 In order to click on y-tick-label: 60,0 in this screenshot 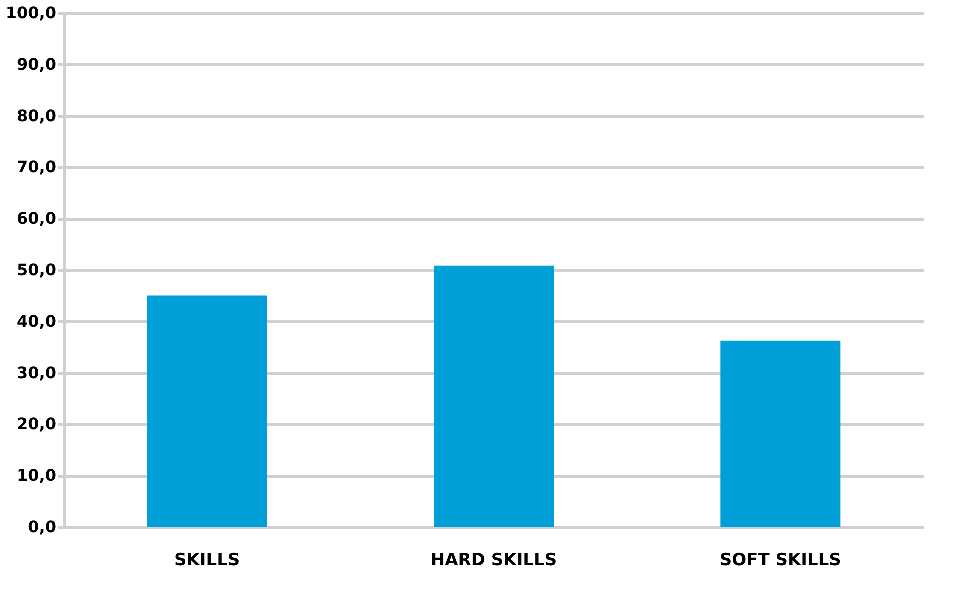, I will do `click(36, 218)`.